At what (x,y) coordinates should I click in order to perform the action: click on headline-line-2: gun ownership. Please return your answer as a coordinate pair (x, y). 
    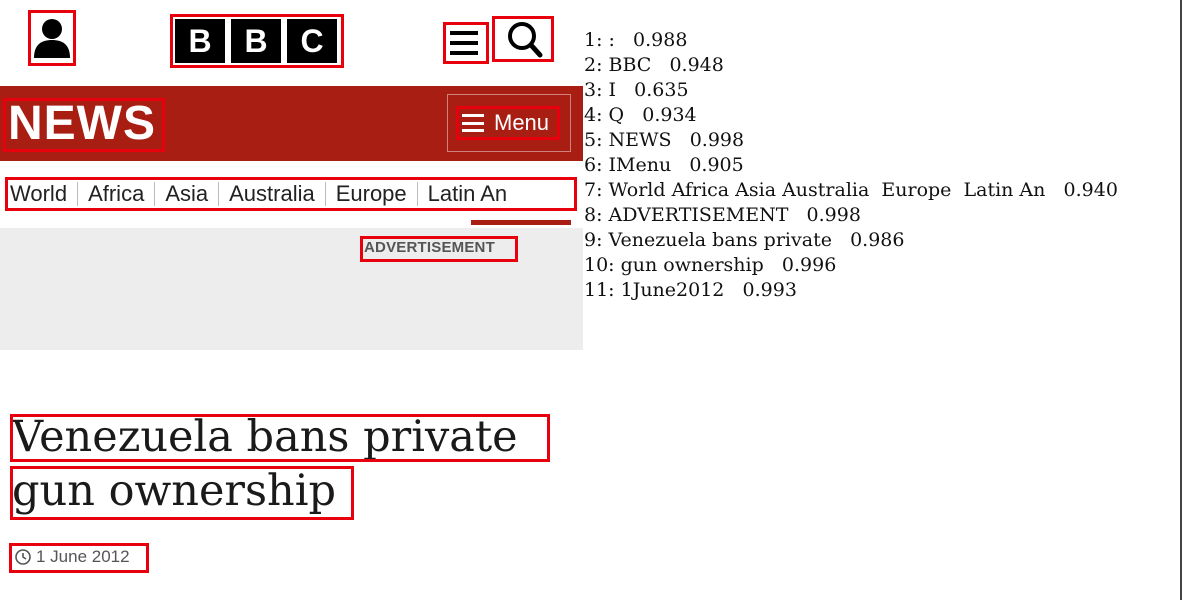
    Looking at the image, I should click on (174, 491).